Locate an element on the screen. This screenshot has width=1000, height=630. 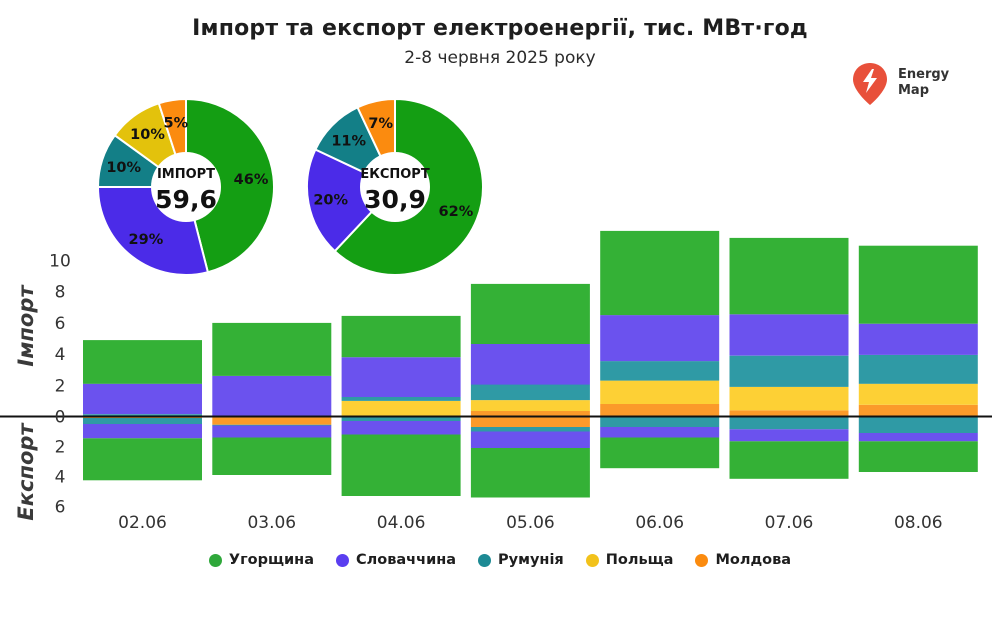
legend-label: Словаччина is located at coordinates (406, 560).